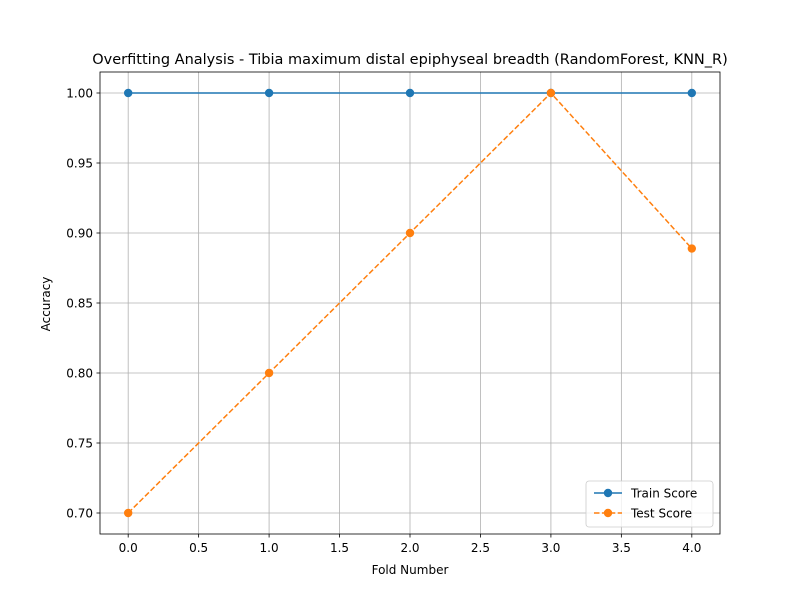 The height and width of the screenshot is (600, 800). I want to click on x-tick-label: 0.5, so click(198, 548).